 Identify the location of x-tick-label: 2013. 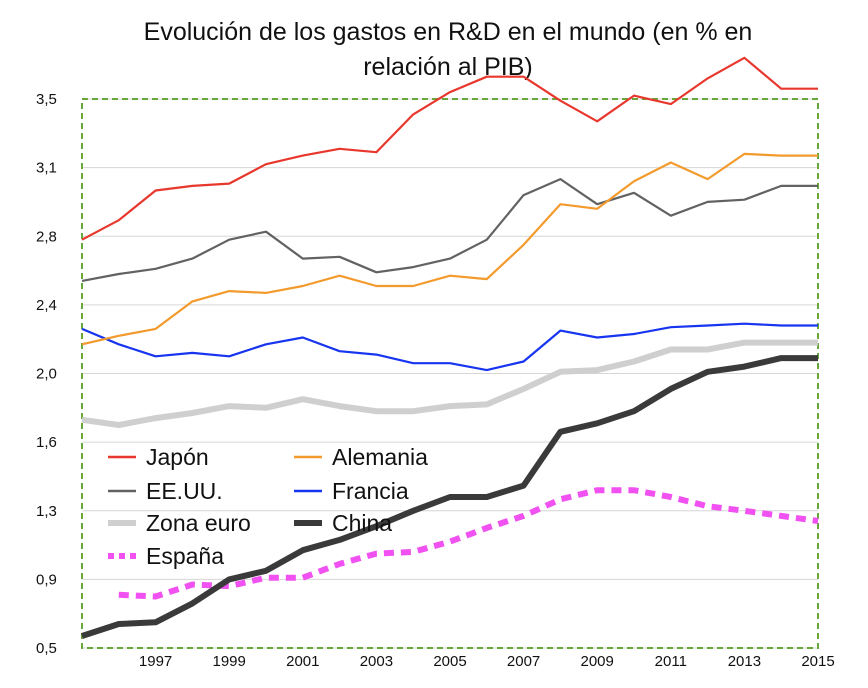
(744, 661).